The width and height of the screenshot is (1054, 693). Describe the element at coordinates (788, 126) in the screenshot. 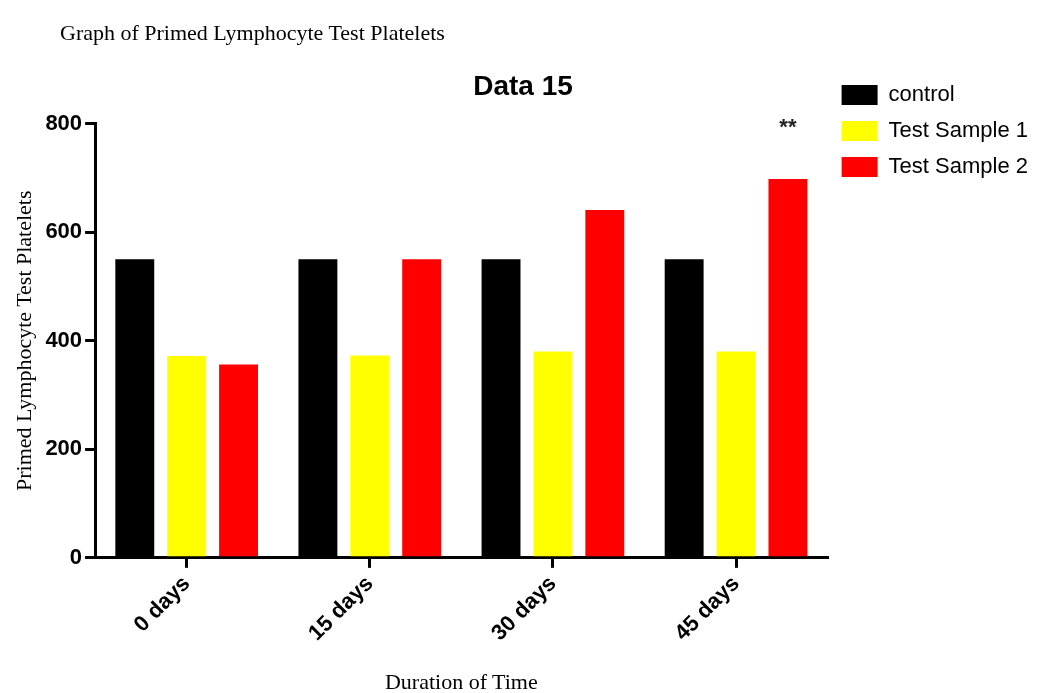

I see `annotation: **` at that location.